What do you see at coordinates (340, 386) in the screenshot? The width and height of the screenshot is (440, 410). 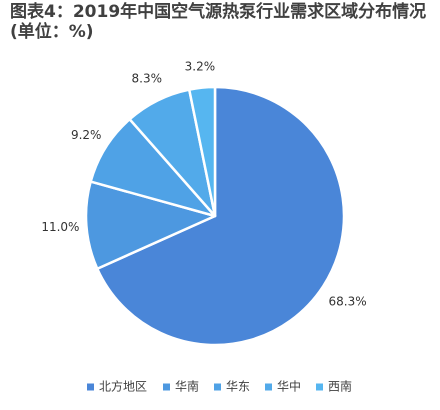 I see `legend-label-5: 西南` at bounding box center [340, 386].